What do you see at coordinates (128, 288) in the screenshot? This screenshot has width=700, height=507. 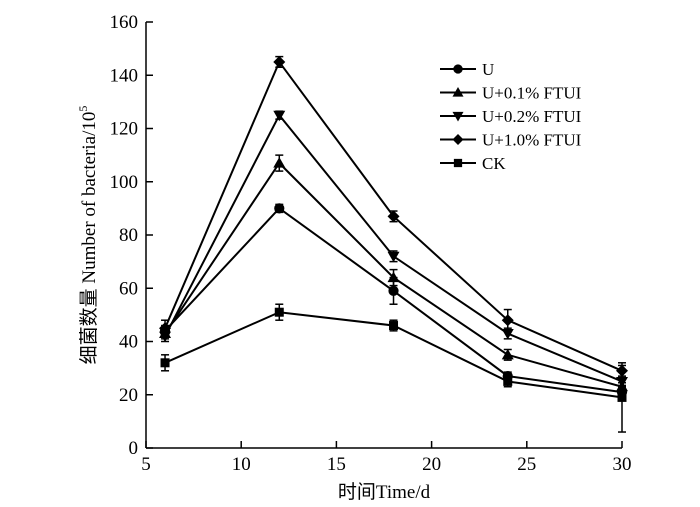 I see `y-tick-label: 60` at bounding box center [128, 288].